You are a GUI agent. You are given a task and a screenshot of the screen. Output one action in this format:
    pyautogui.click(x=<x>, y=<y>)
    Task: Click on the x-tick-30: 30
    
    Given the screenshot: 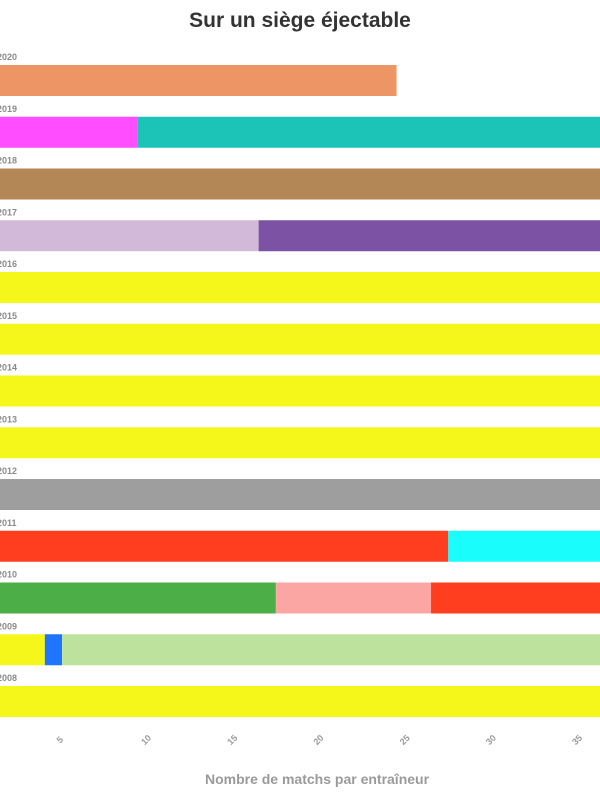 What is the action you would take?
    pyautogui.click(x=491, y=740)
    